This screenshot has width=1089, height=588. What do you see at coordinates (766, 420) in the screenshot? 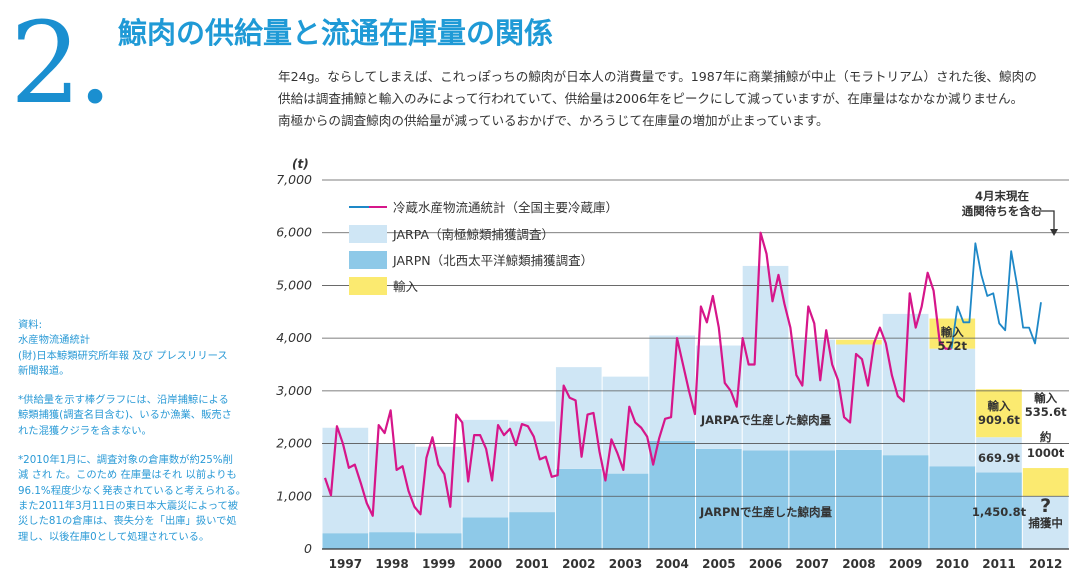
I see `jarpa-bar-label: JARPAで生産した鯨肉量` at bounding box center [766, 420].